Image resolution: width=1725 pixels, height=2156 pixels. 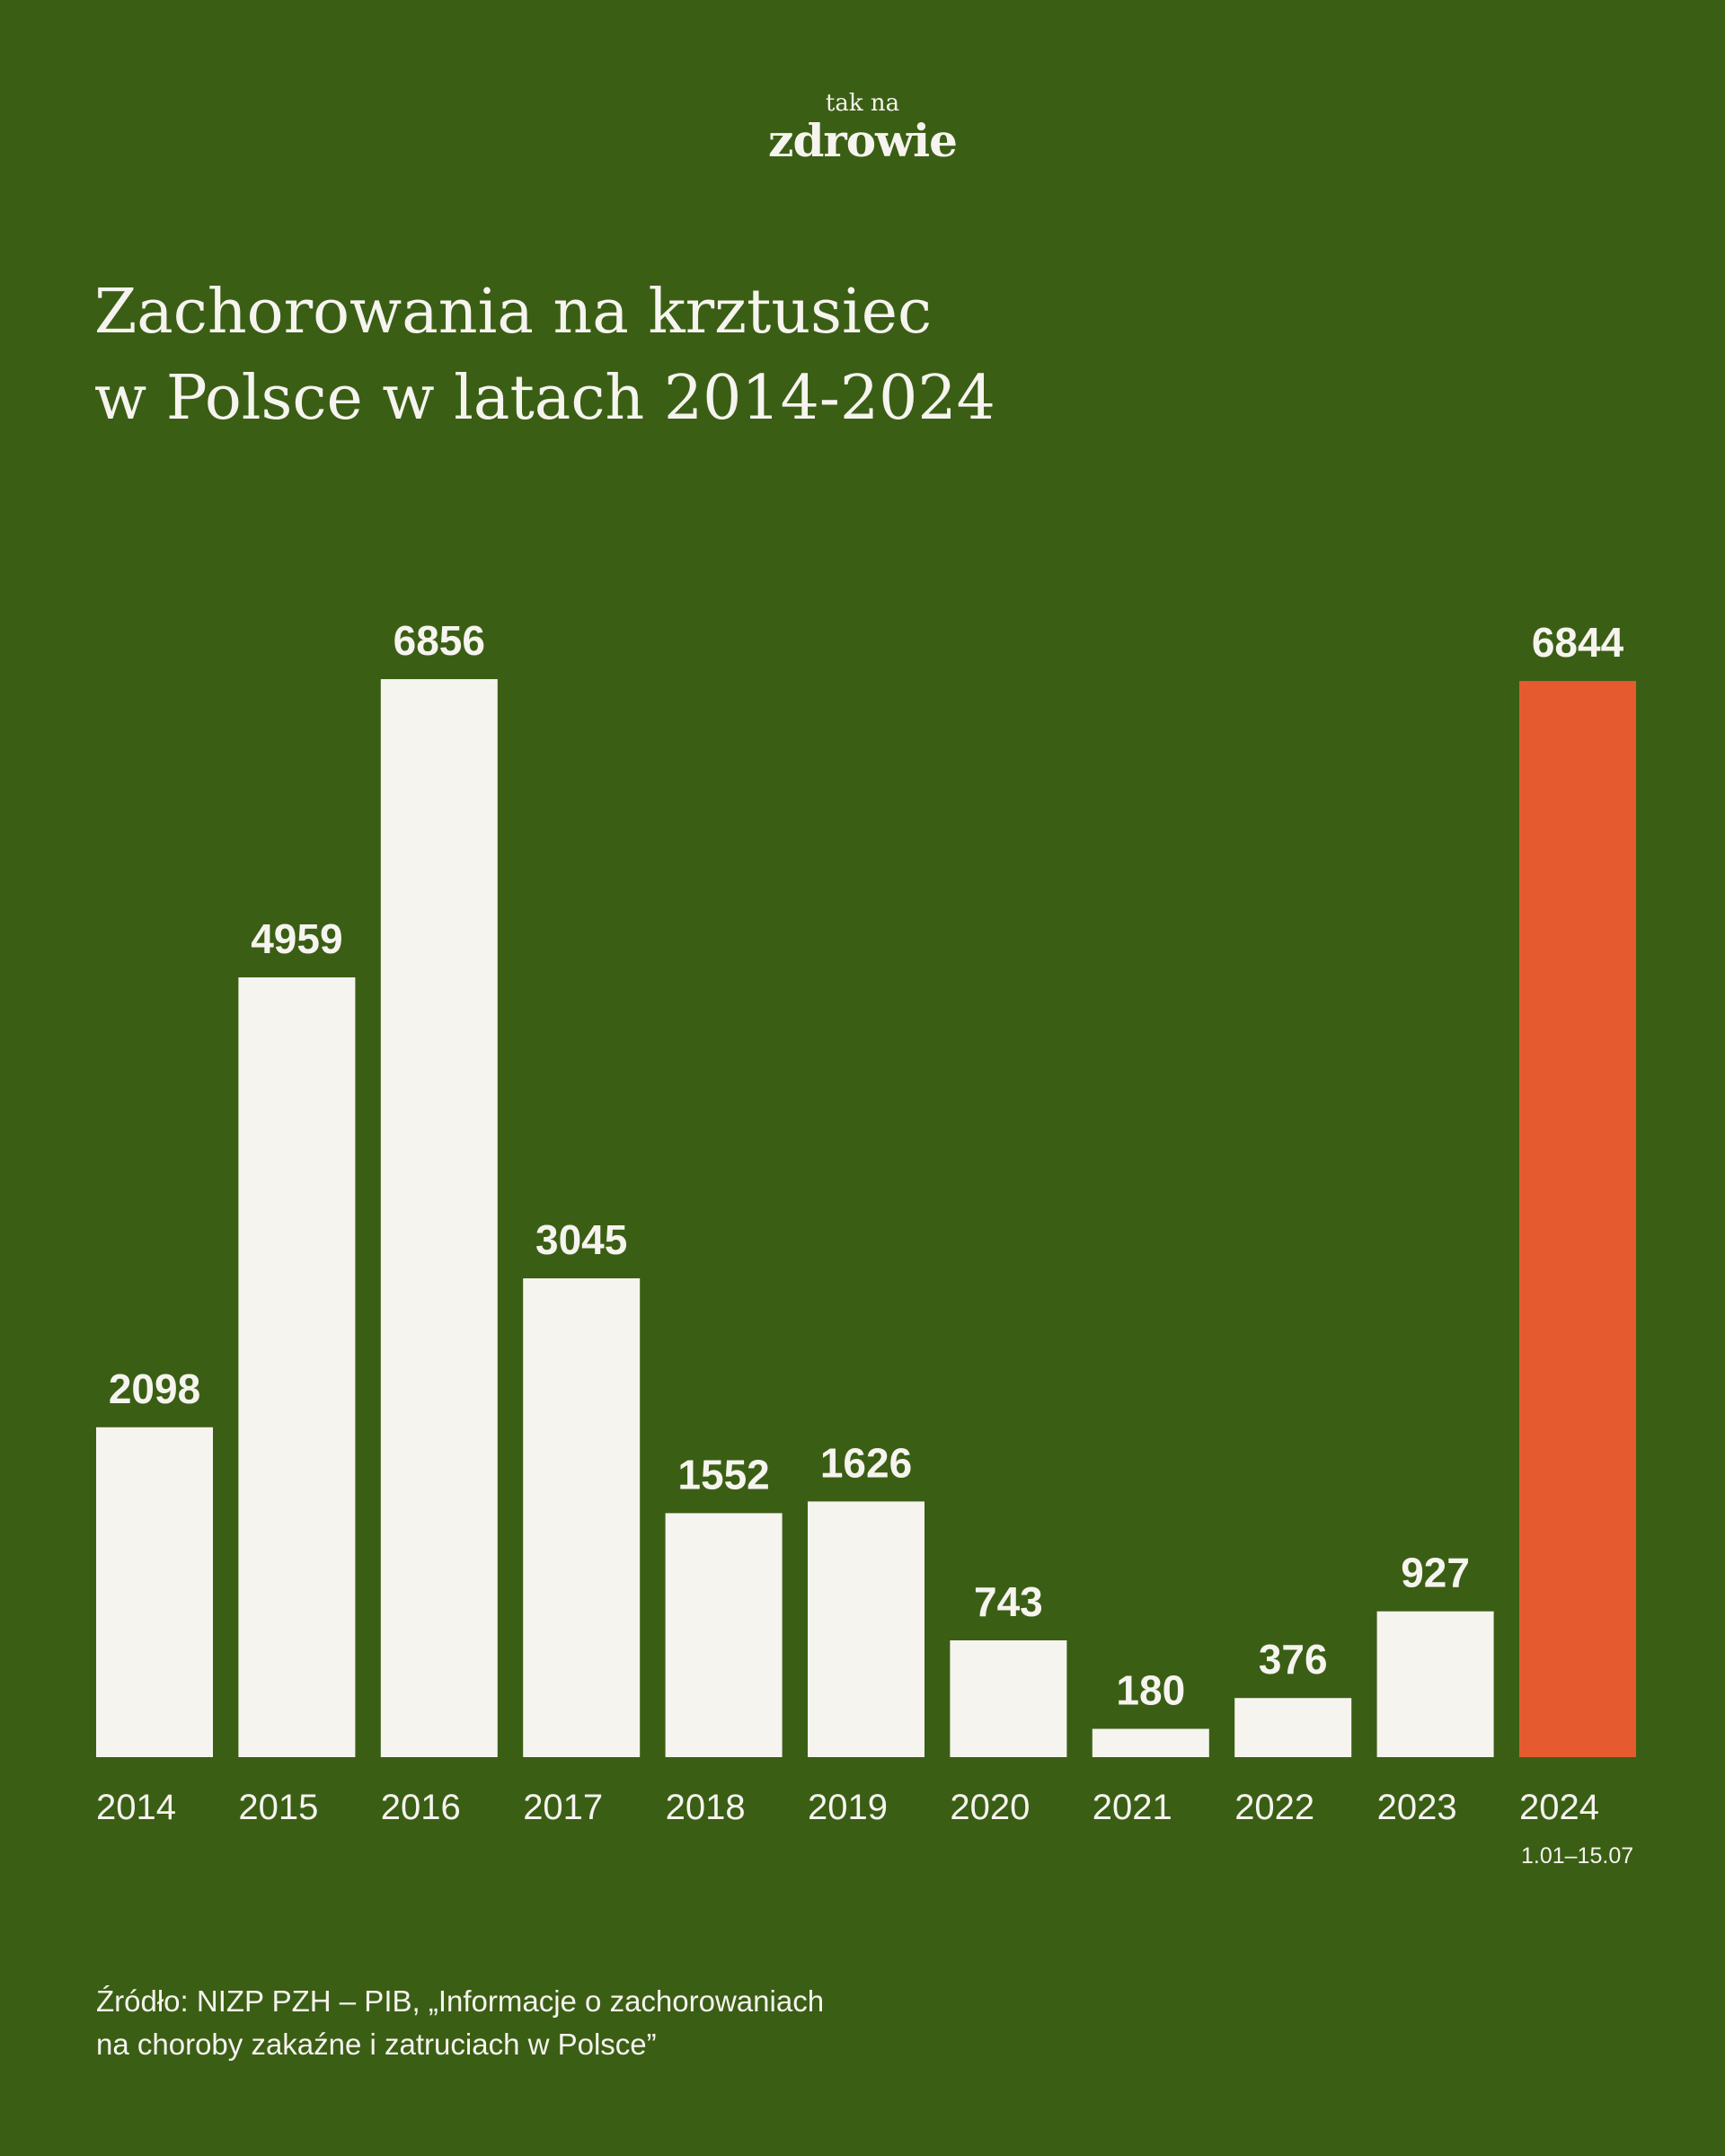 I want to click on value-label-2022: 376, so click(x=1293, y=1660).